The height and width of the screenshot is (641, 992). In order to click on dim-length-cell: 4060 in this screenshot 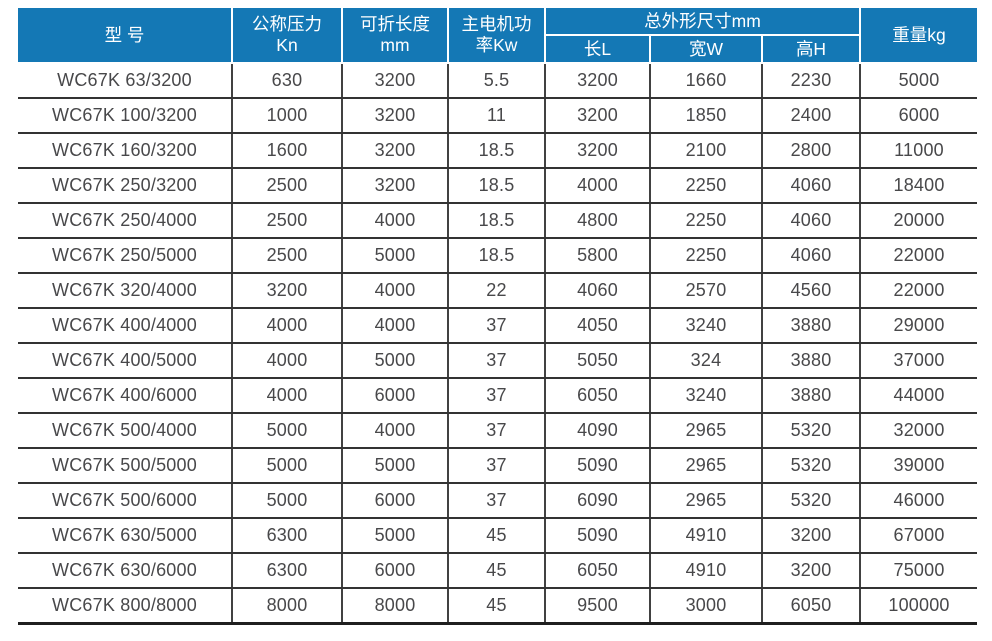, I will do `click(597, 290)`.